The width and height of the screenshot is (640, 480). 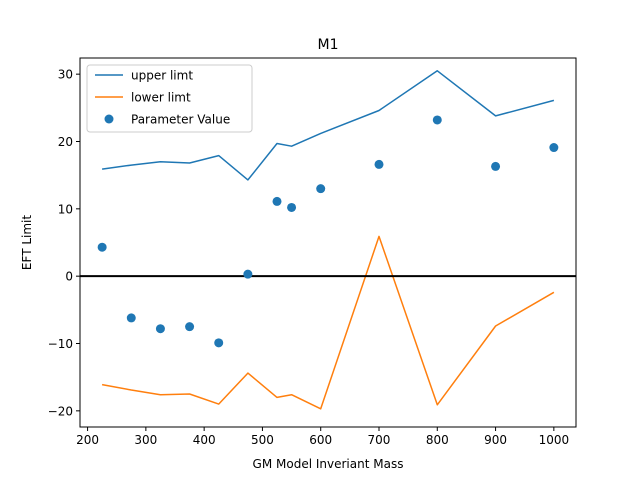 I want to click on y-tick-label: 10, so click(x=65, y=209).